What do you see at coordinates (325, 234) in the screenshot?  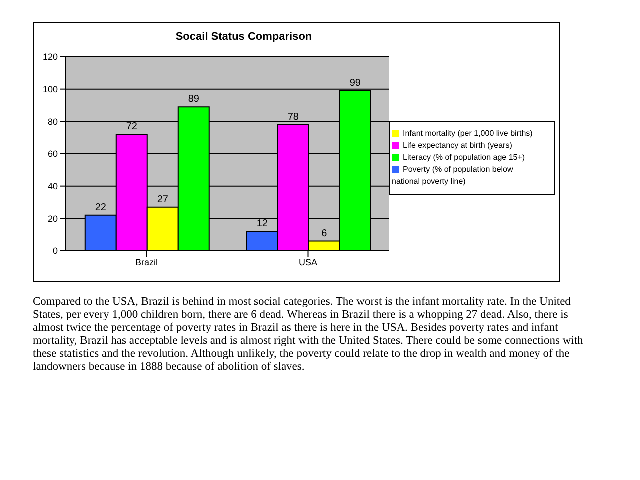 I see `data-label: 6` at bounding box center [325, 234].